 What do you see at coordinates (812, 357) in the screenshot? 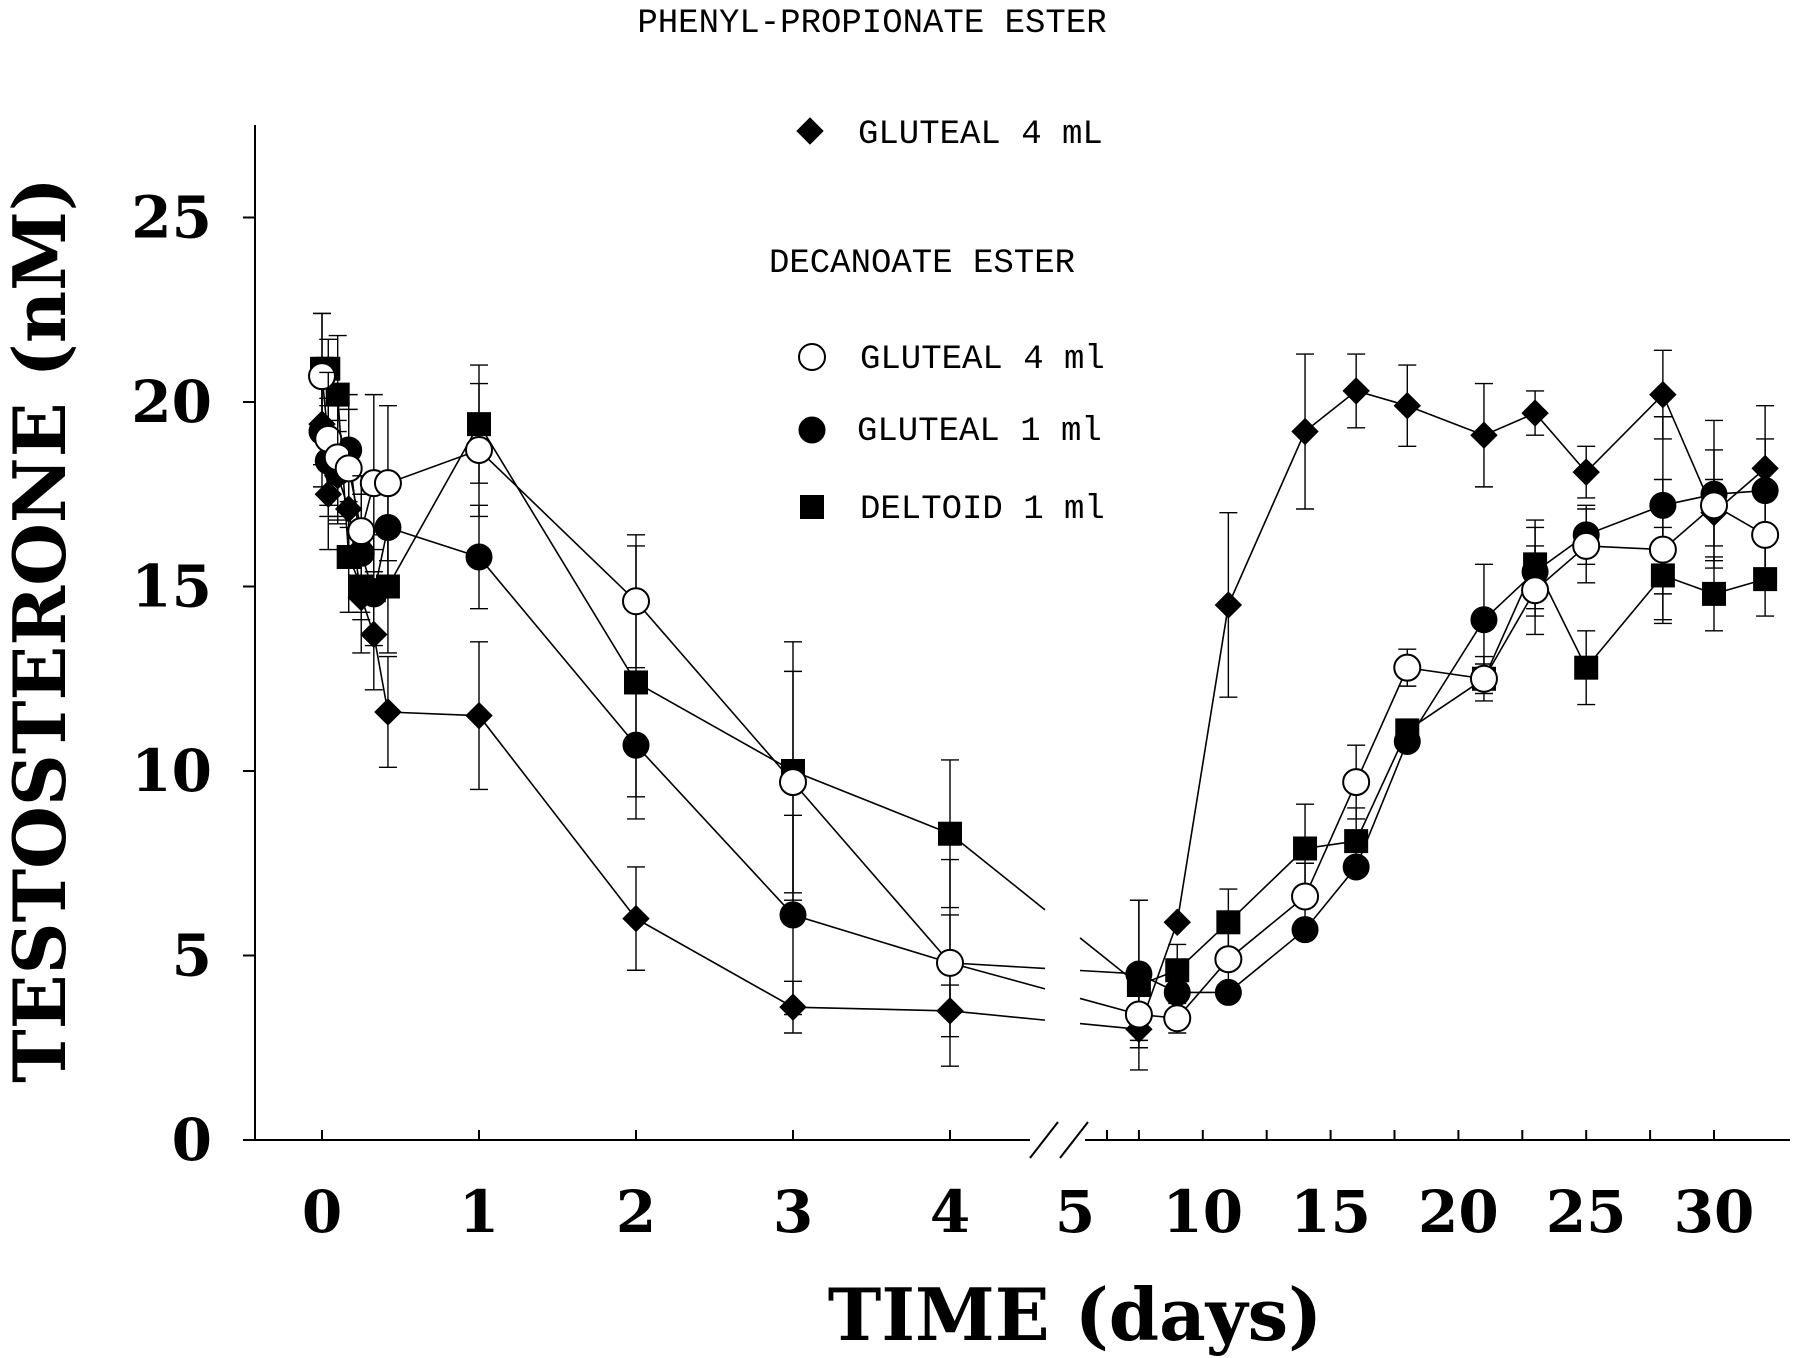
I see `legend-marker-open-circle` at bounding box center [812, 357].